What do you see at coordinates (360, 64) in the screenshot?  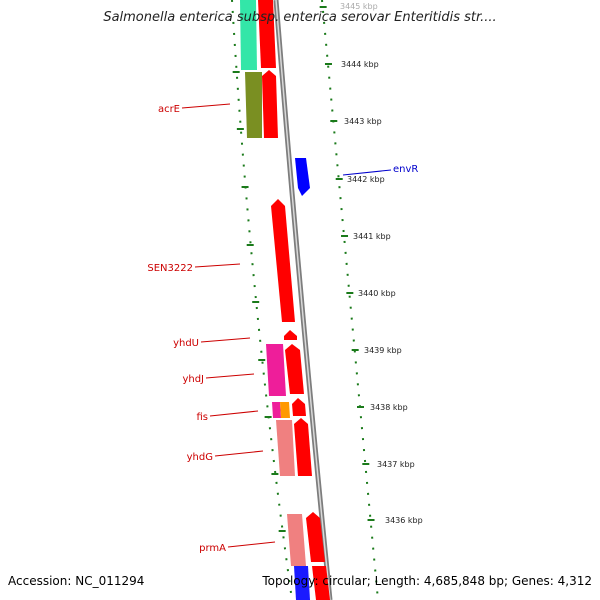 I see `scale-label-3444: 3444 kbp` at bounding box center [360, 64].